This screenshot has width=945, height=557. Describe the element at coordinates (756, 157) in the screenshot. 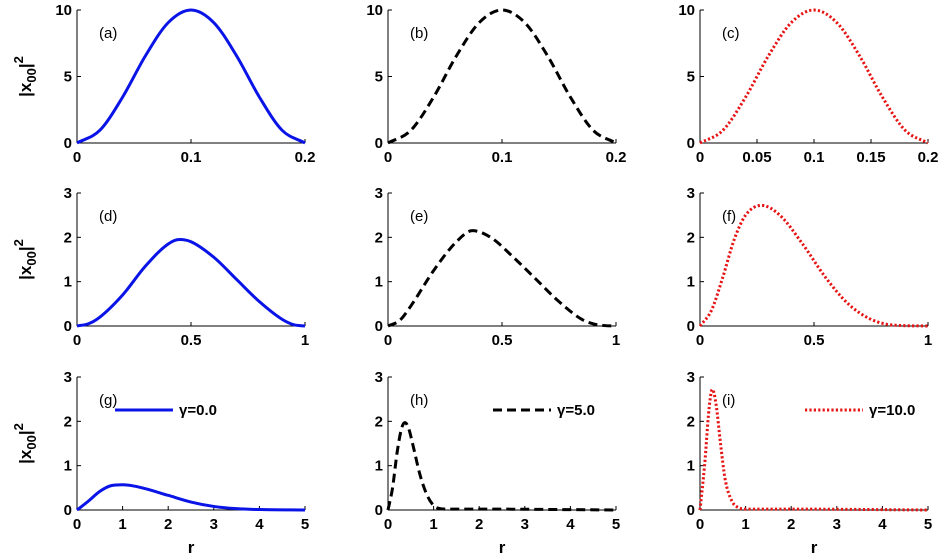

I see `x-tick-label: 0.05` at that location.